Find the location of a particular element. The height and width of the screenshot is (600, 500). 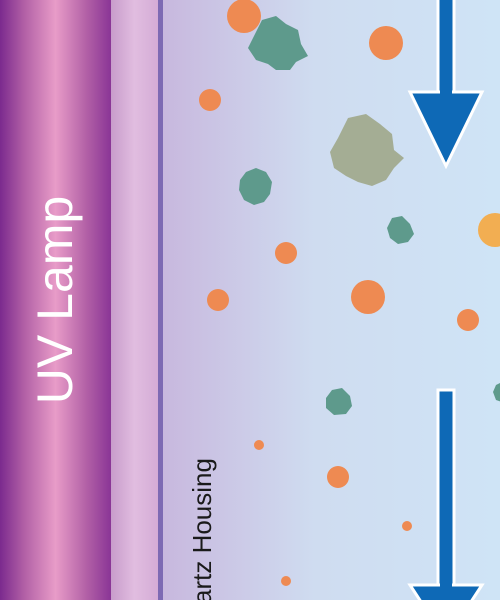

quartz-housing-label: artz Housing is located at coordinates (202, 529).